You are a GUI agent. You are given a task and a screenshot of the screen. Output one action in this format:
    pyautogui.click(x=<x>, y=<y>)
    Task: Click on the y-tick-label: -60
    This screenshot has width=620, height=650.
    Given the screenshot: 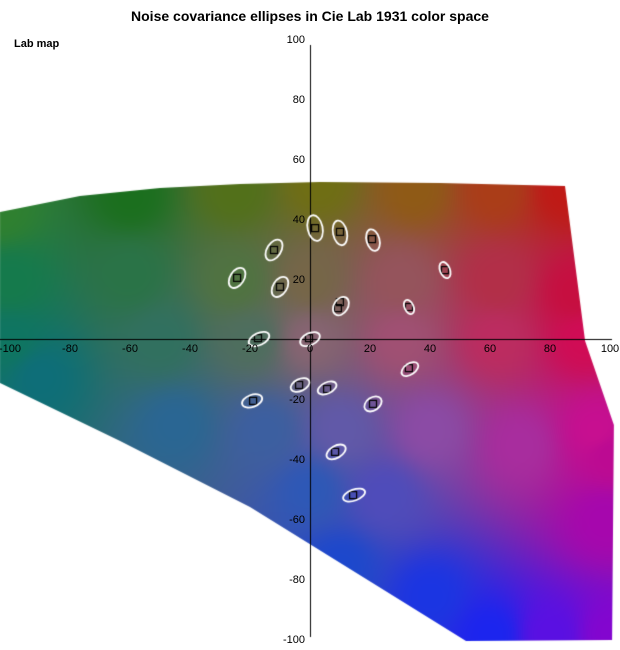 What is the action you would take?
    pyautogui.click(x=297, y=520)
    